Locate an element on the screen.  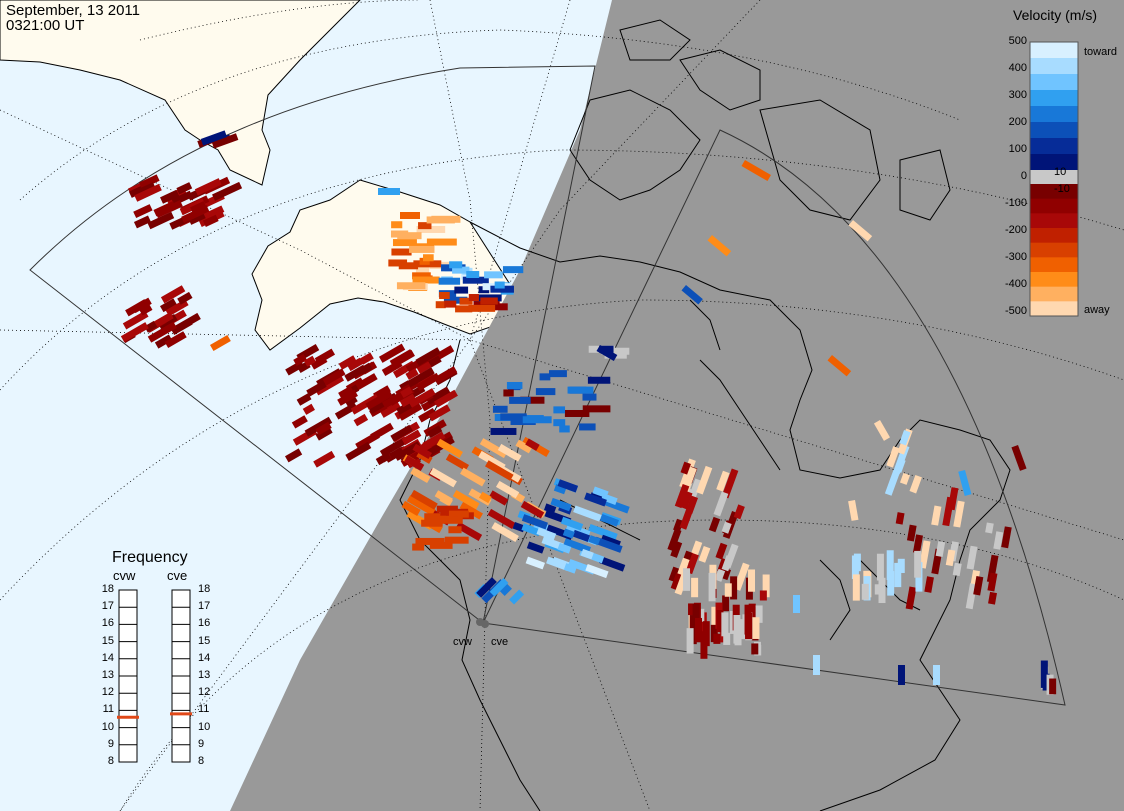
frequency-scale-label: 14 is located at coordinates (204, 657).